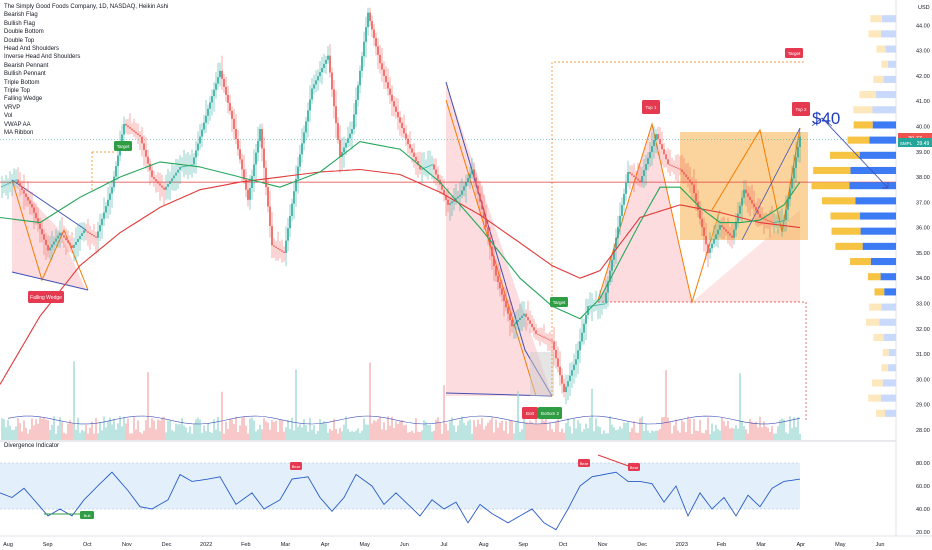  Describe the element at coordinates (530, 413) in the screenshot. I see `bott-tag` at that location.